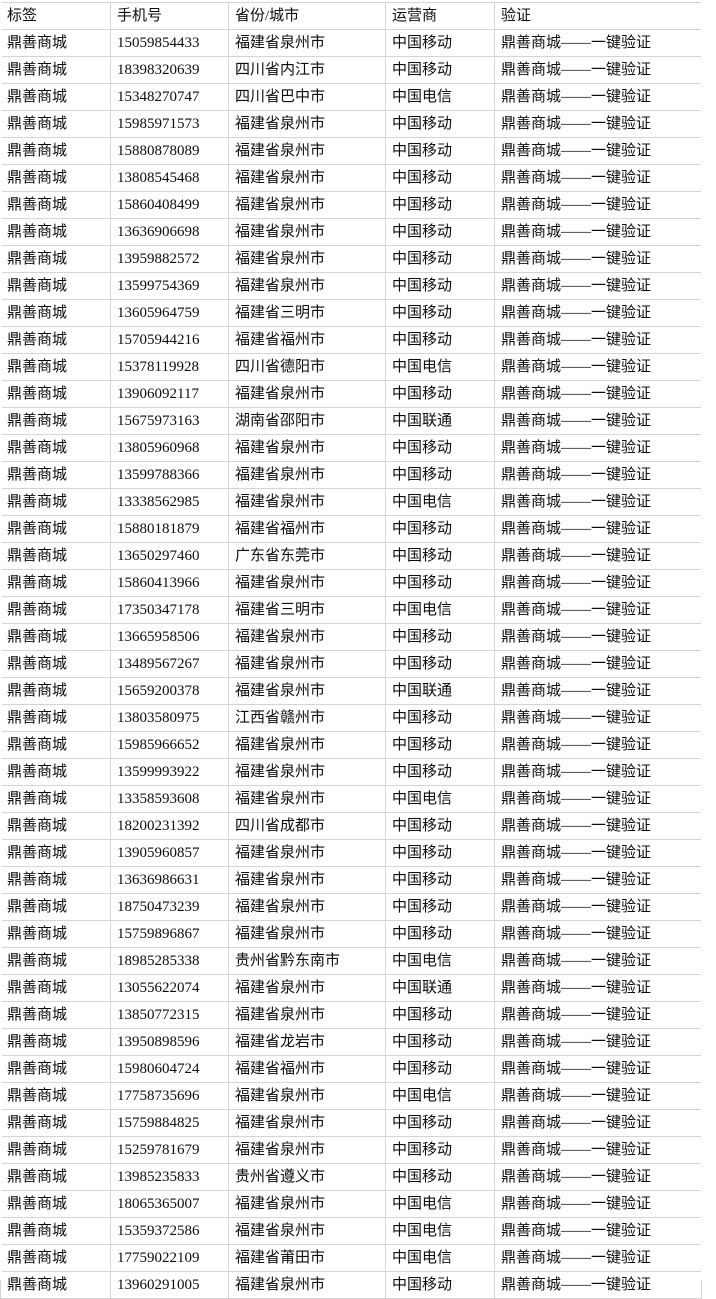 The height and width of the screenshot is (1299, 716). Describe the element at coordinates (169, 961) in the screenshot. I see `cell-phone: 18985285338` at that location.